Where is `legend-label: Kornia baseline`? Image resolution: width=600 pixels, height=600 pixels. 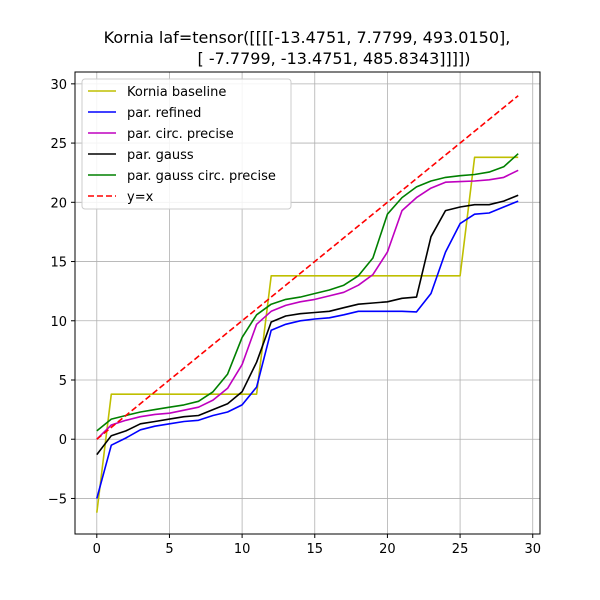
legend-label: Kornia baseline is located at coordinates (176, 92).